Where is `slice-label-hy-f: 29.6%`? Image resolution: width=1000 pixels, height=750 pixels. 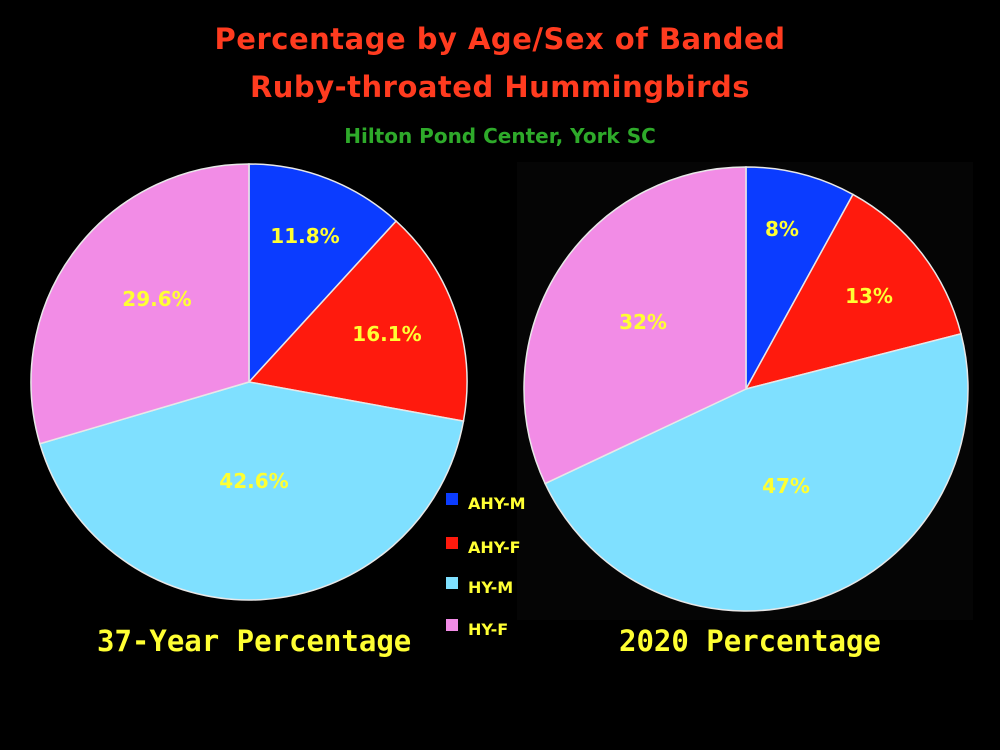 slice-label-hy-f: 29.6% is located at coordinates (156, 299).